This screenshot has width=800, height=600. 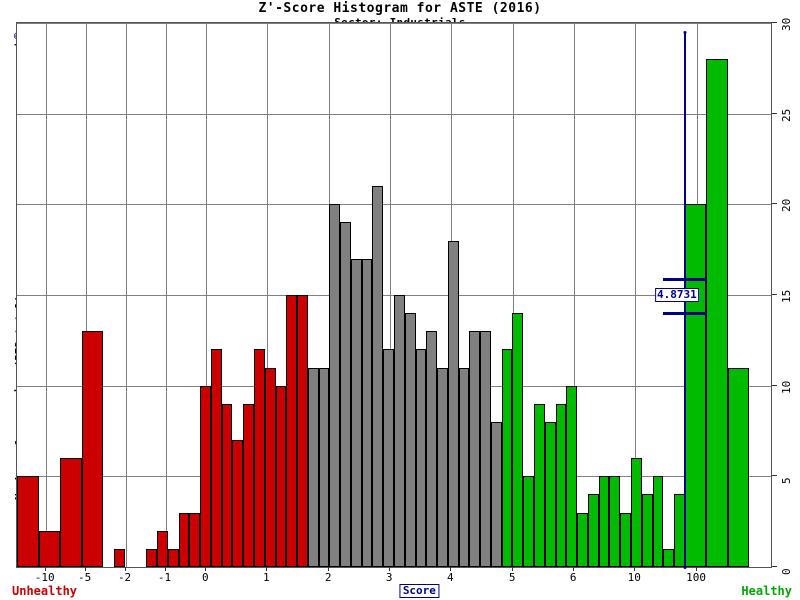 I want to click on y-tick-label: 5, so click(x=786, y=481).